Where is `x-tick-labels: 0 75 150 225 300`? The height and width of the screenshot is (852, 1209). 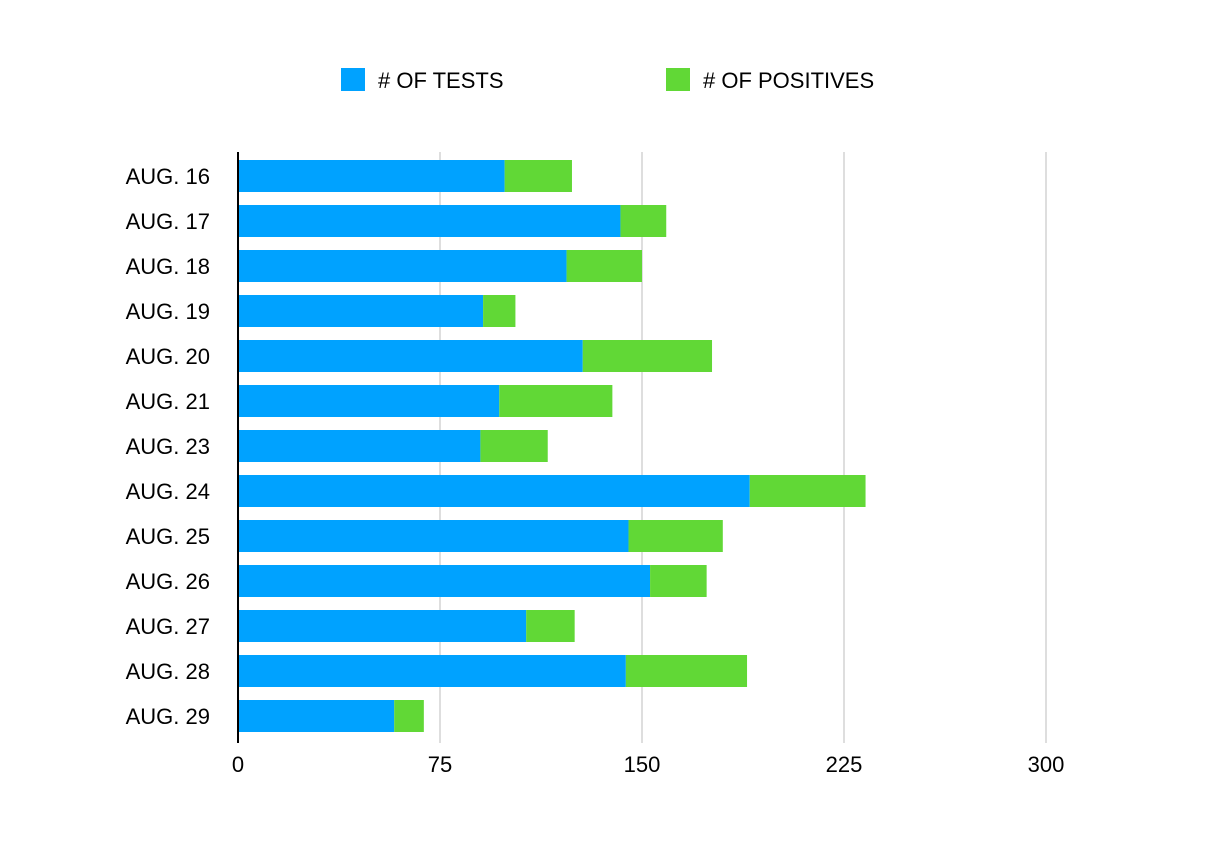
x-tick-labels: 0 75 150 225 300 is located at coordinates (648, 764).